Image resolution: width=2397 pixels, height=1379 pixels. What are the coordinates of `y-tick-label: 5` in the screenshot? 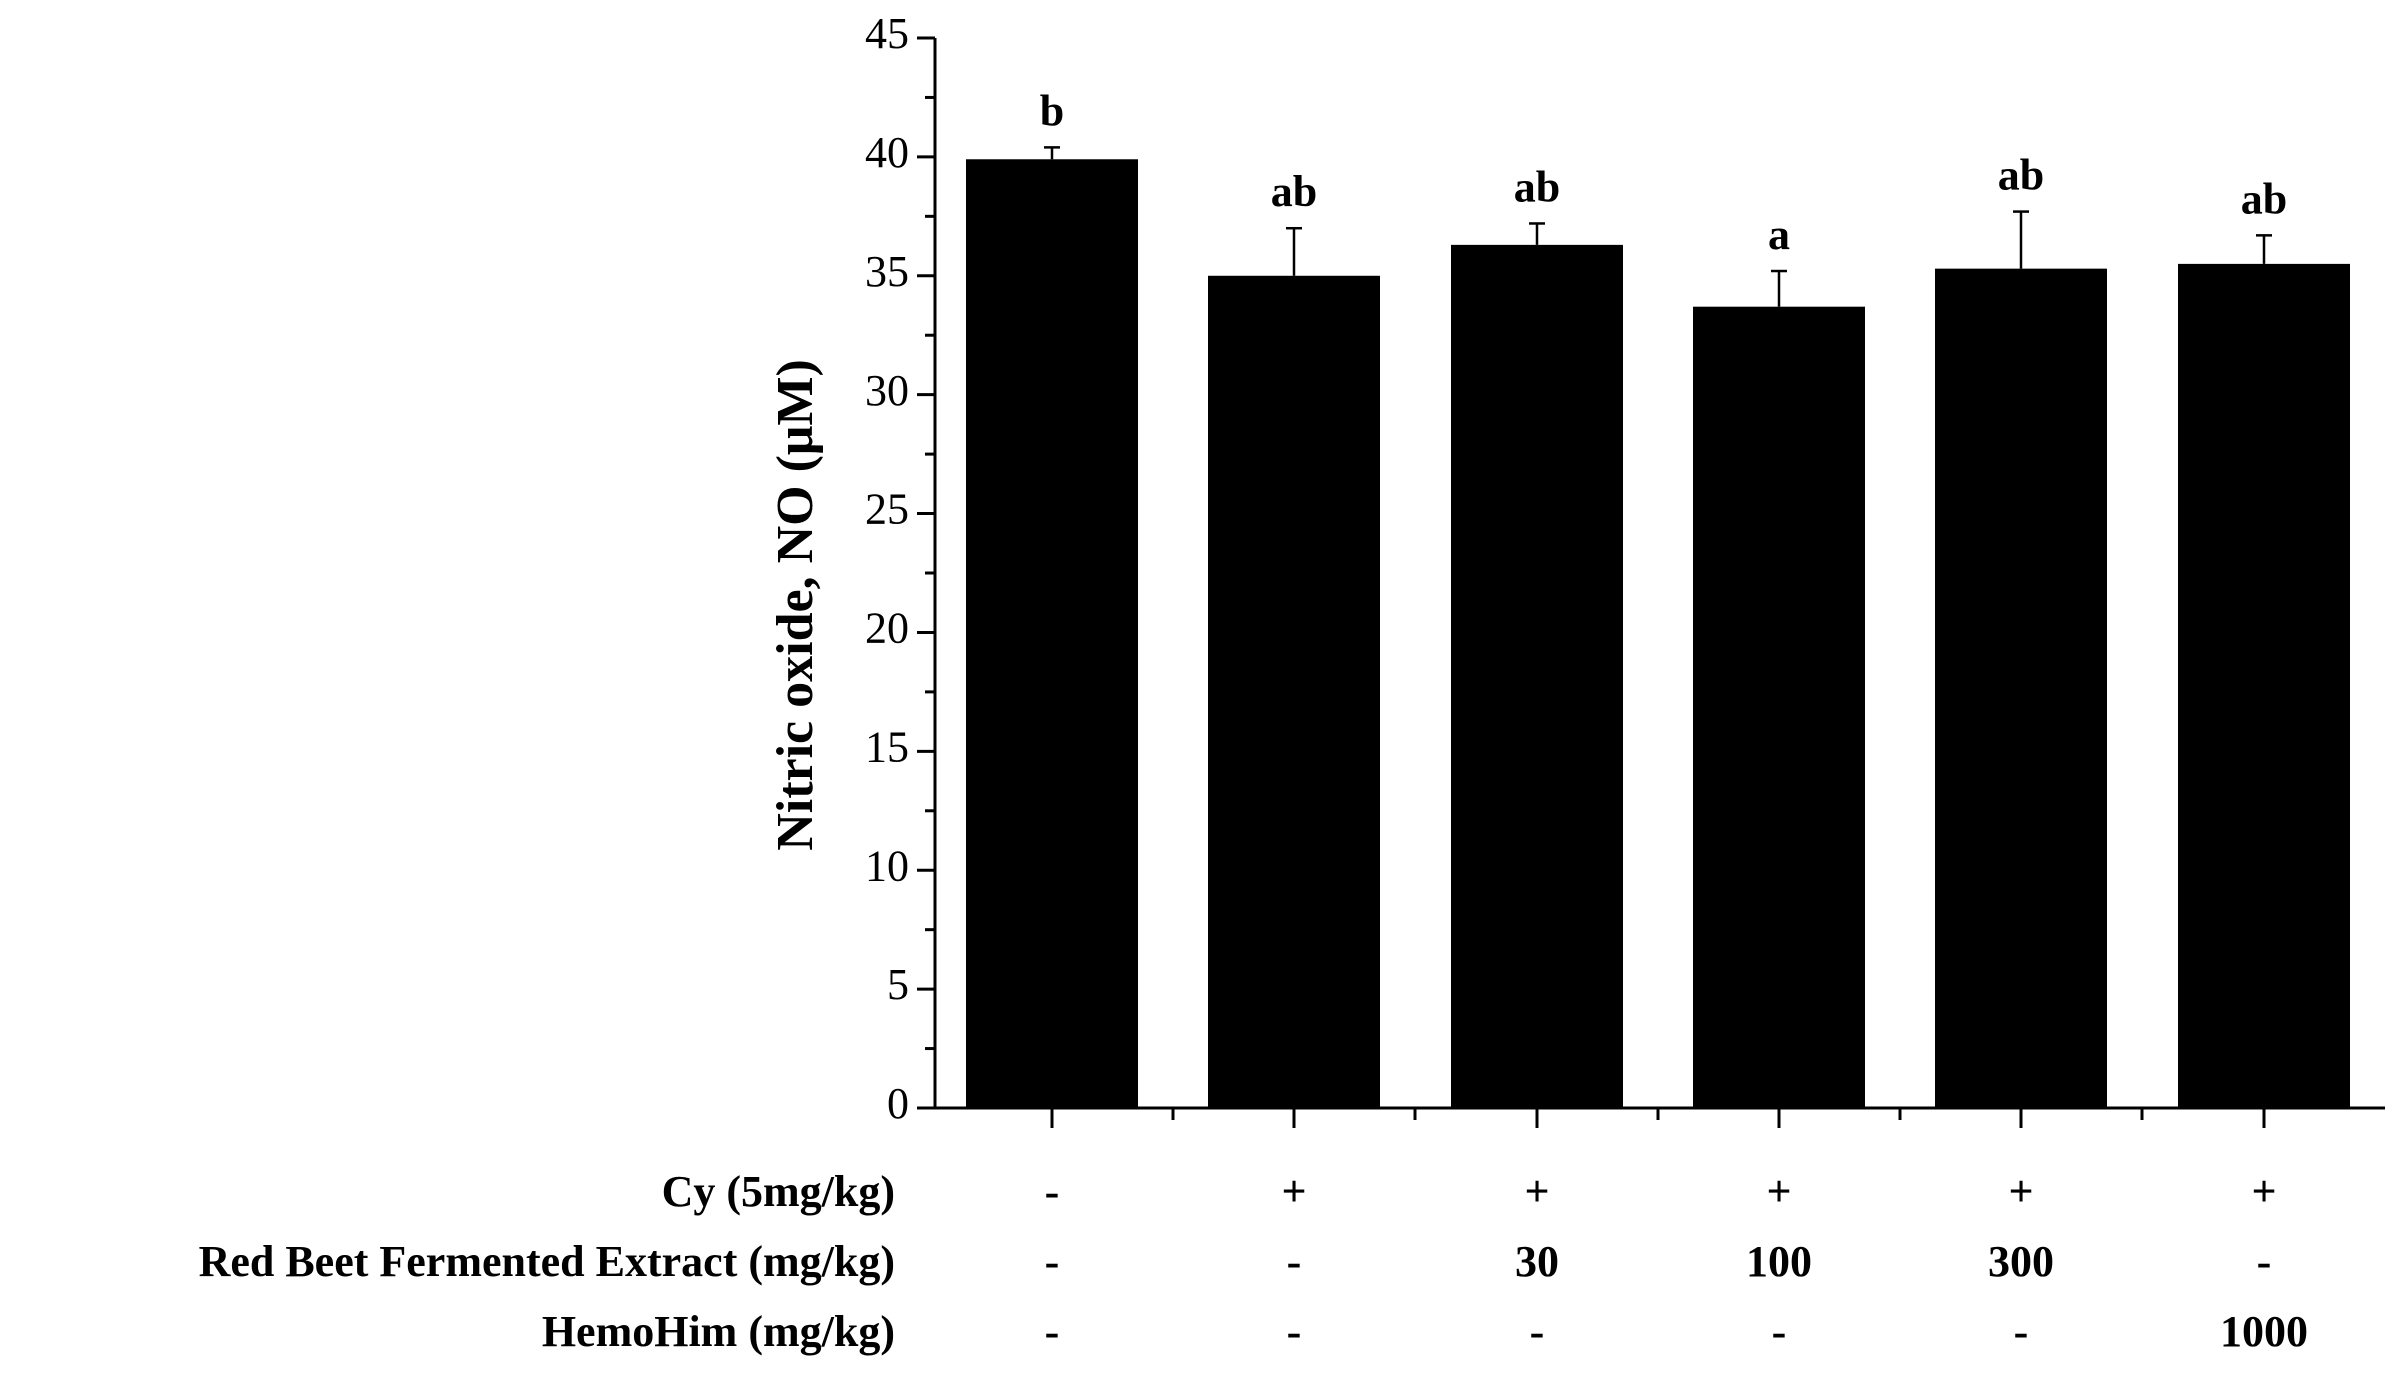 It's located at (898, 984).